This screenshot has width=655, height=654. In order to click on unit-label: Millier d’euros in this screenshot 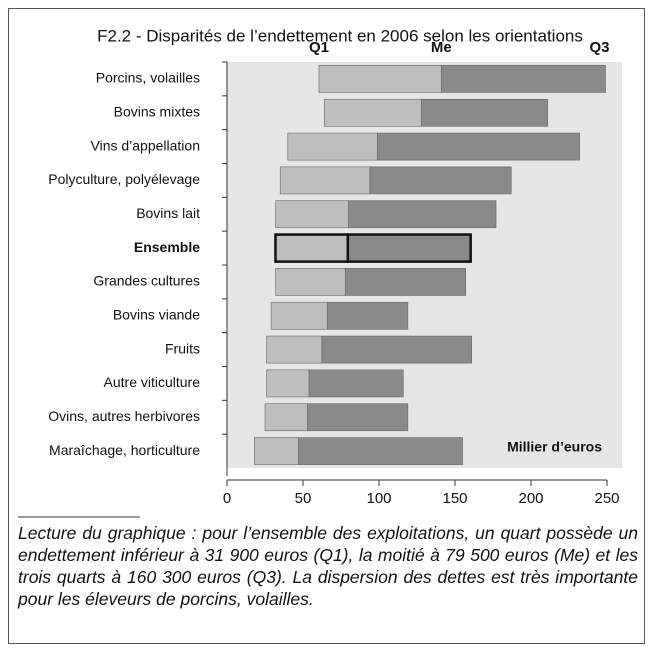, I will do `click(554, 447)`.